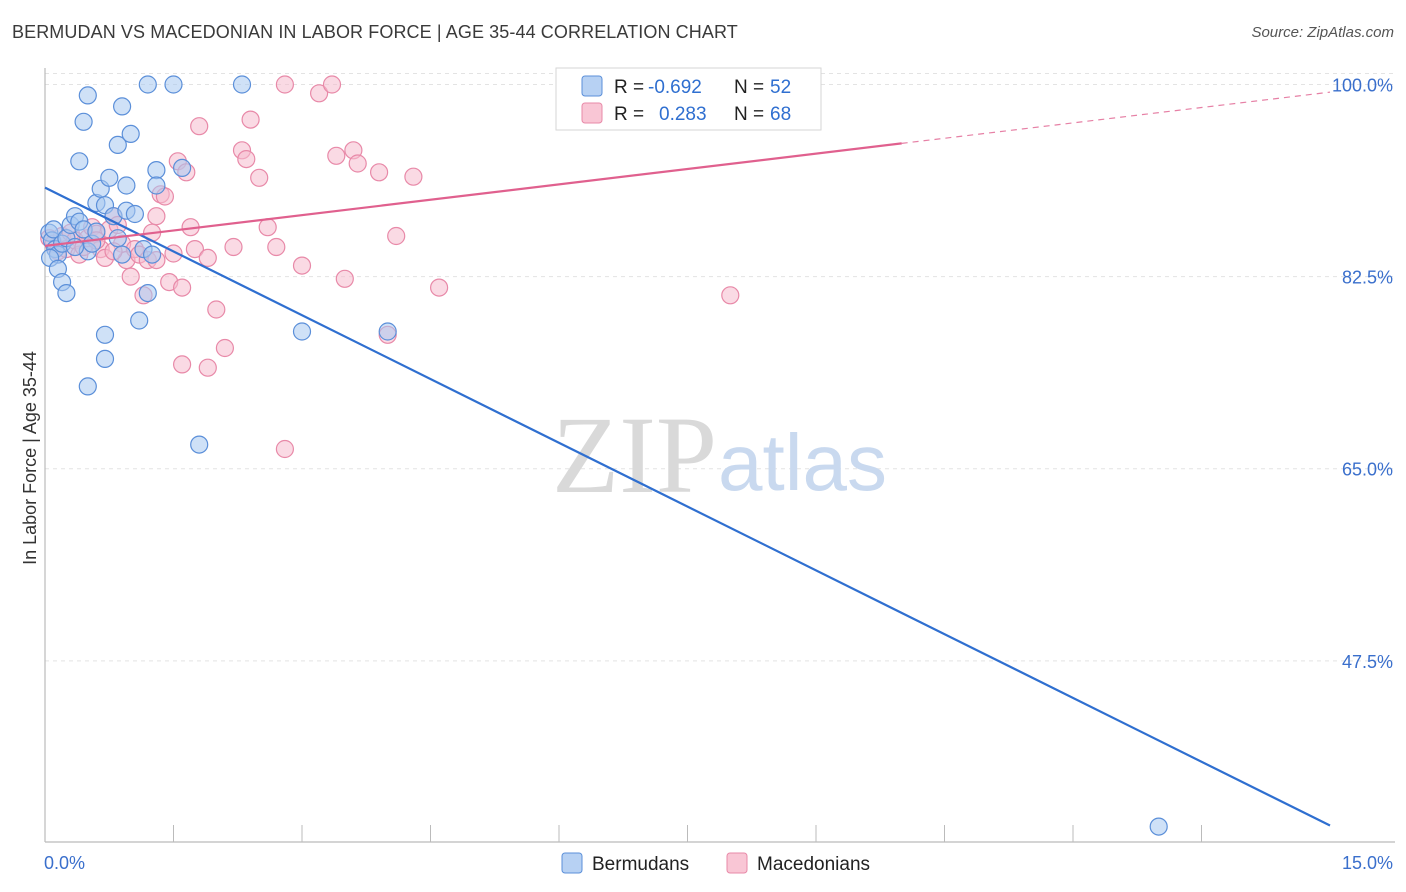  I want to click on legend-swatch-macedonians, so click(592, 113).